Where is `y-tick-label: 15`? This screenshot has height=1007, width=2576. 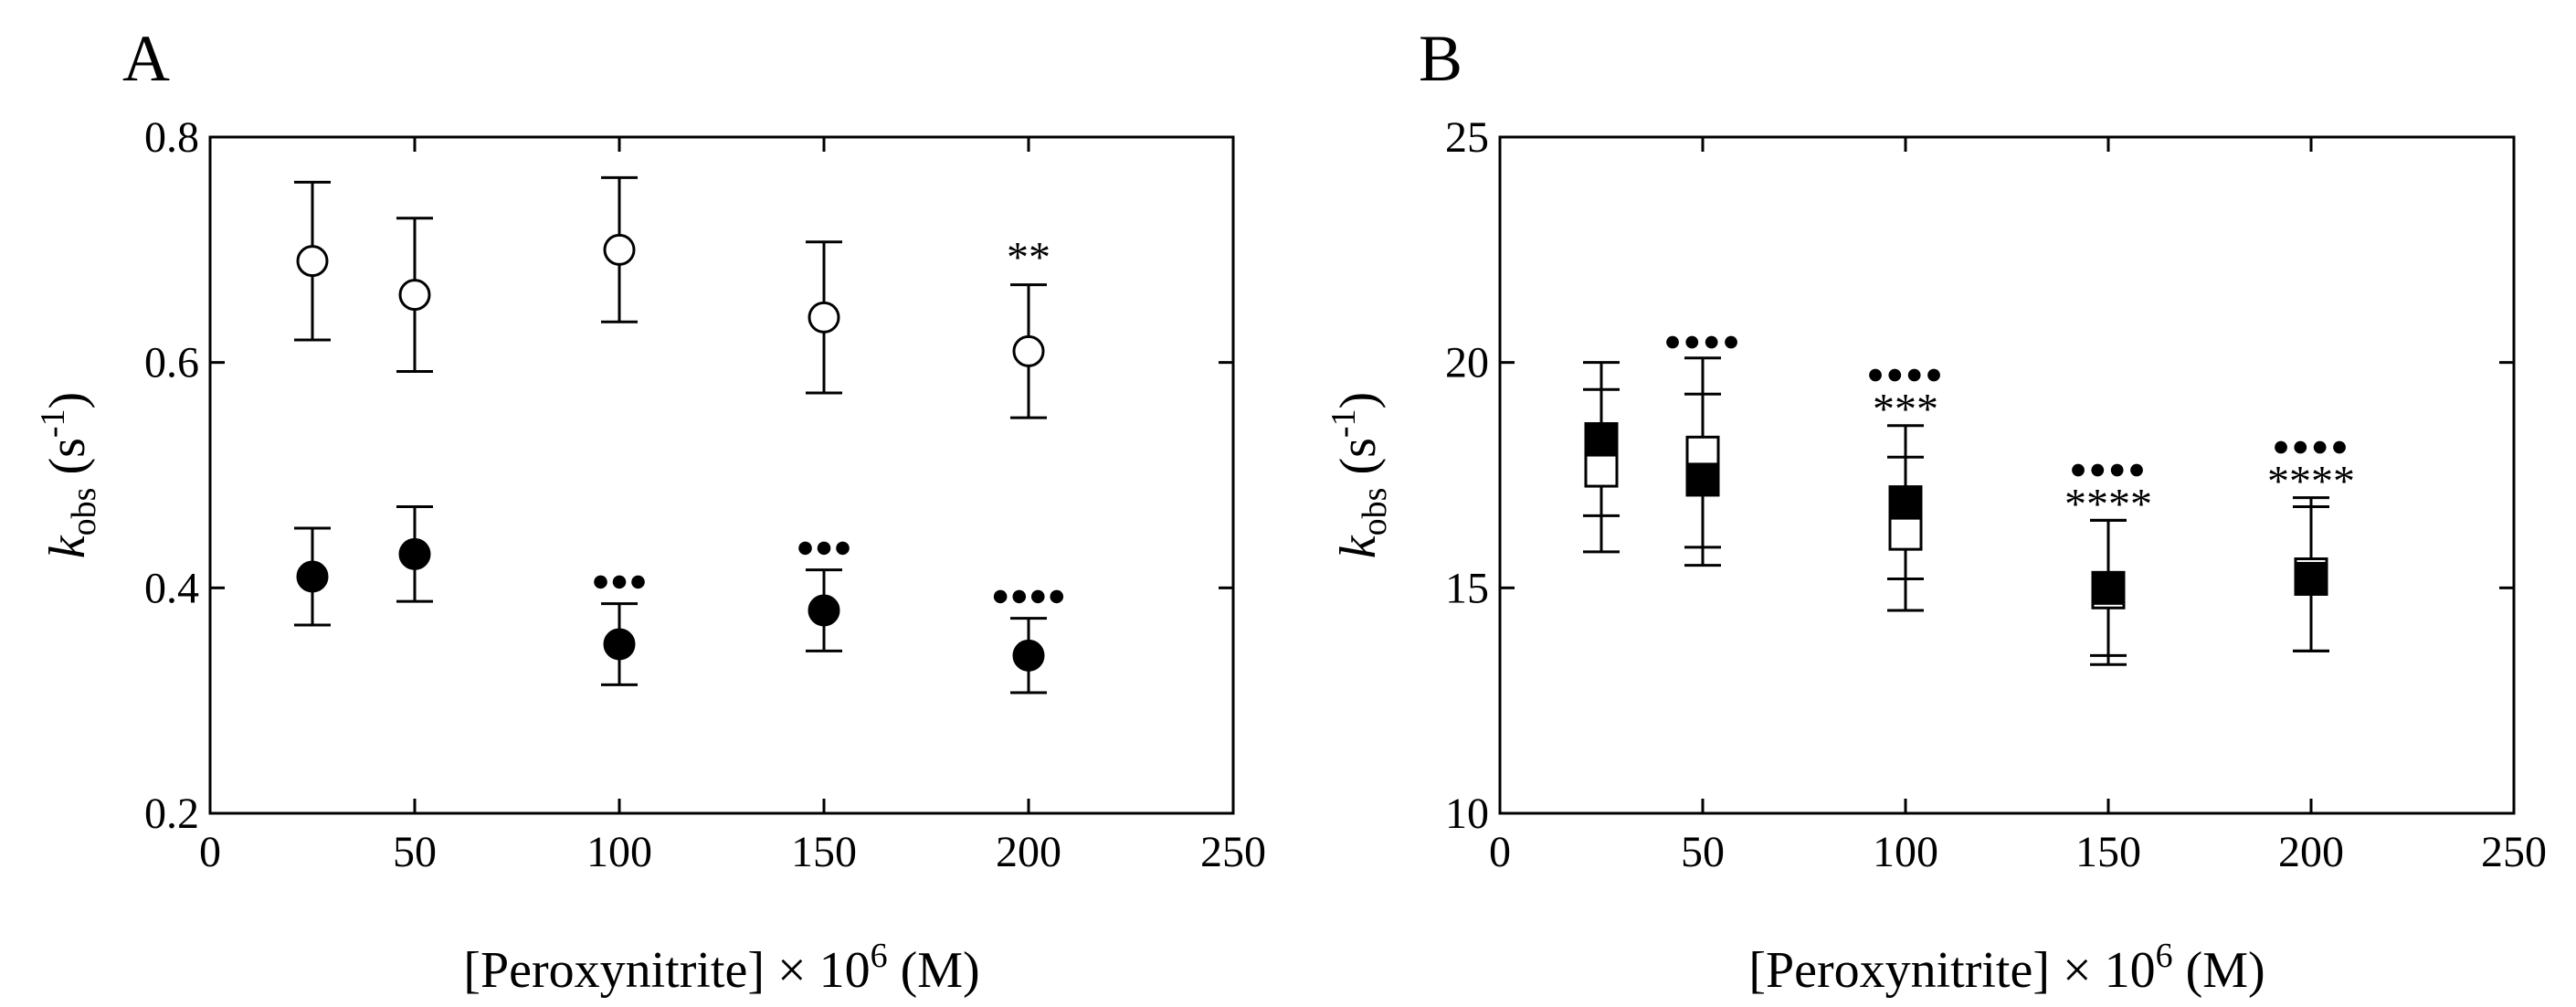
y-tick-label: 15 is located at coordinates (1467, 588).